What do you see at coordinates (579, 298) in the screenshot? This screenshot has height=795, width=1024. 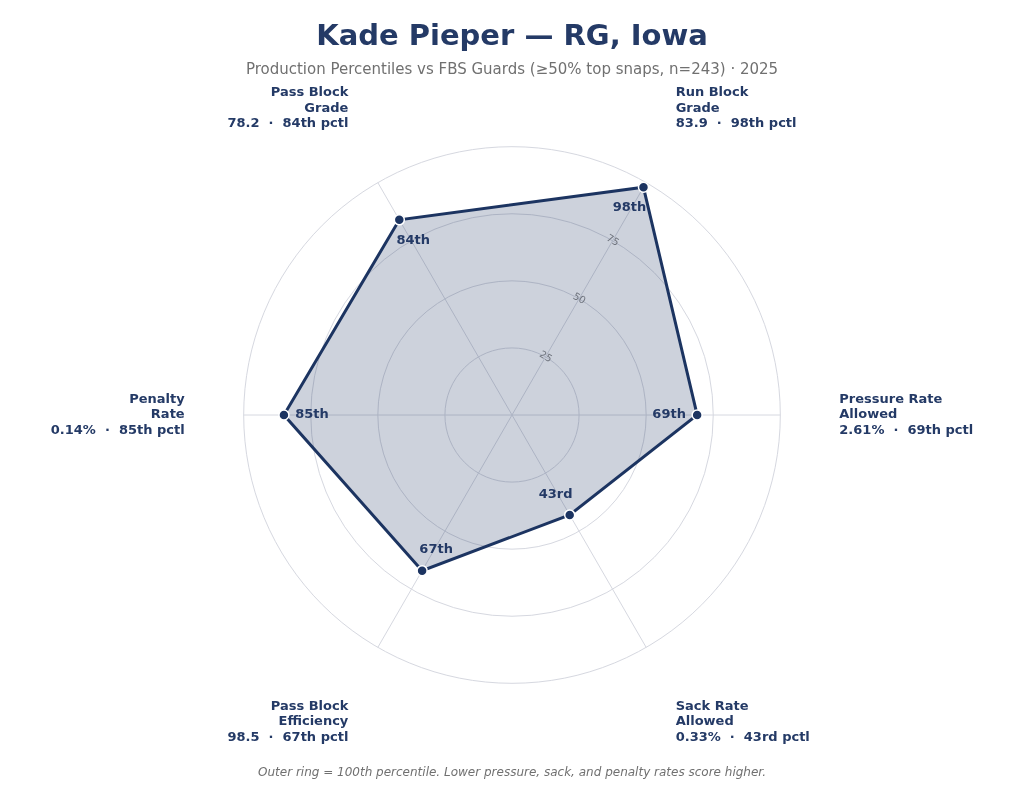 I see `y-tick-label: 50` at bounding box center [579, 298].